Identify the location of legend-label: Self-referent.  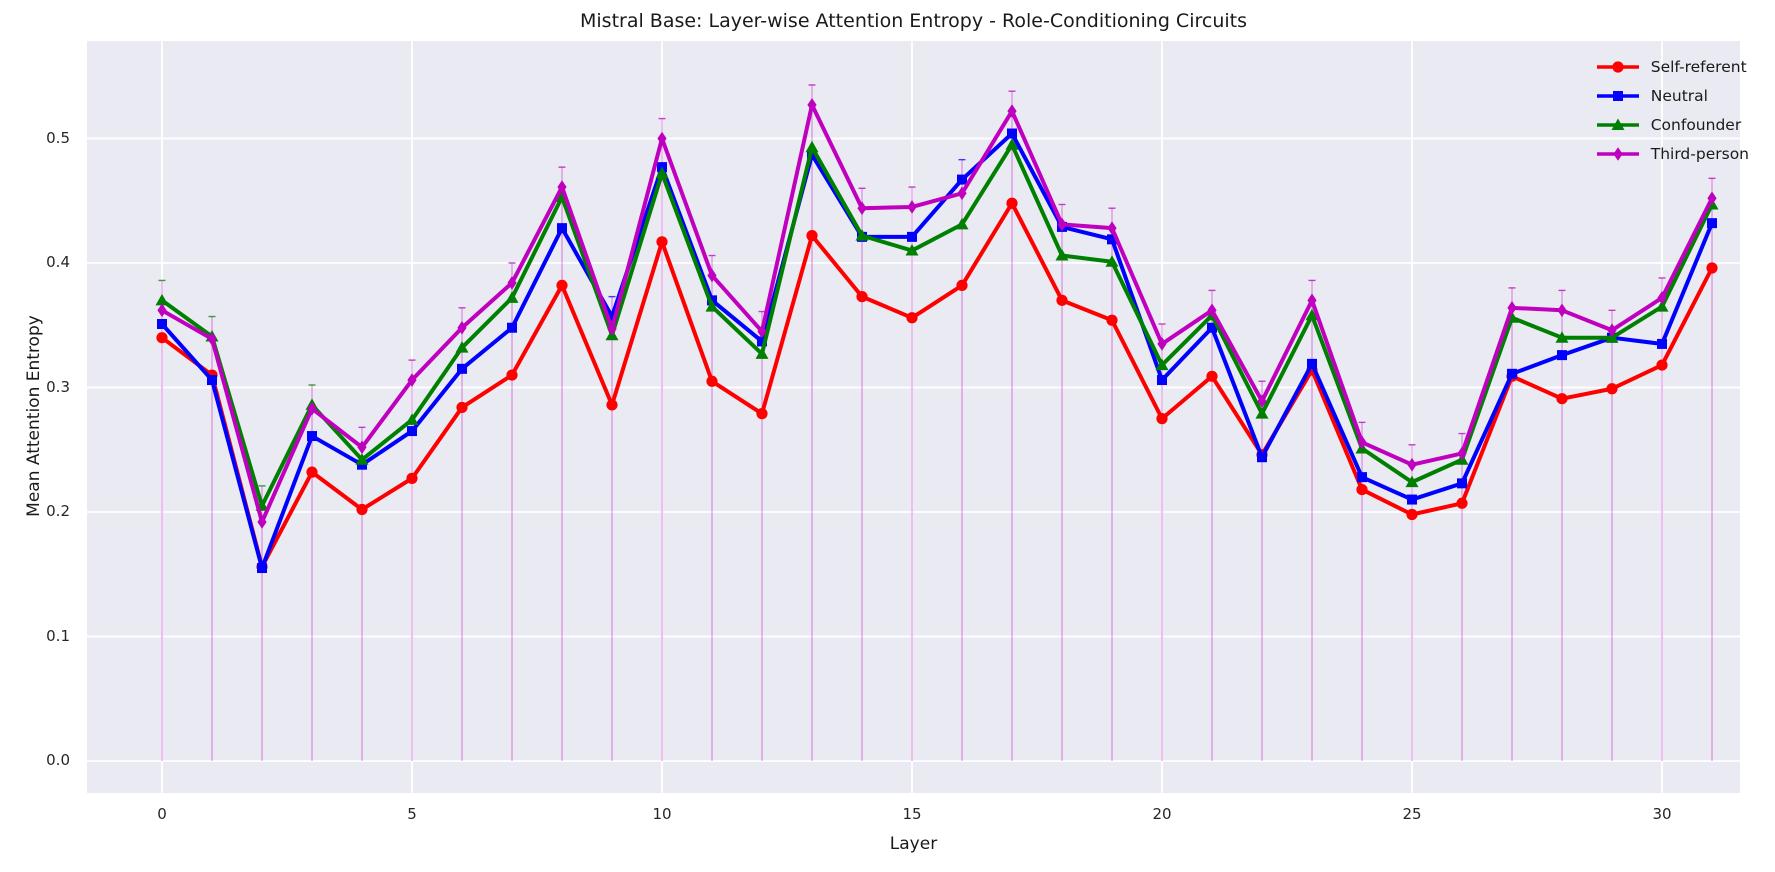
(1698, 67).